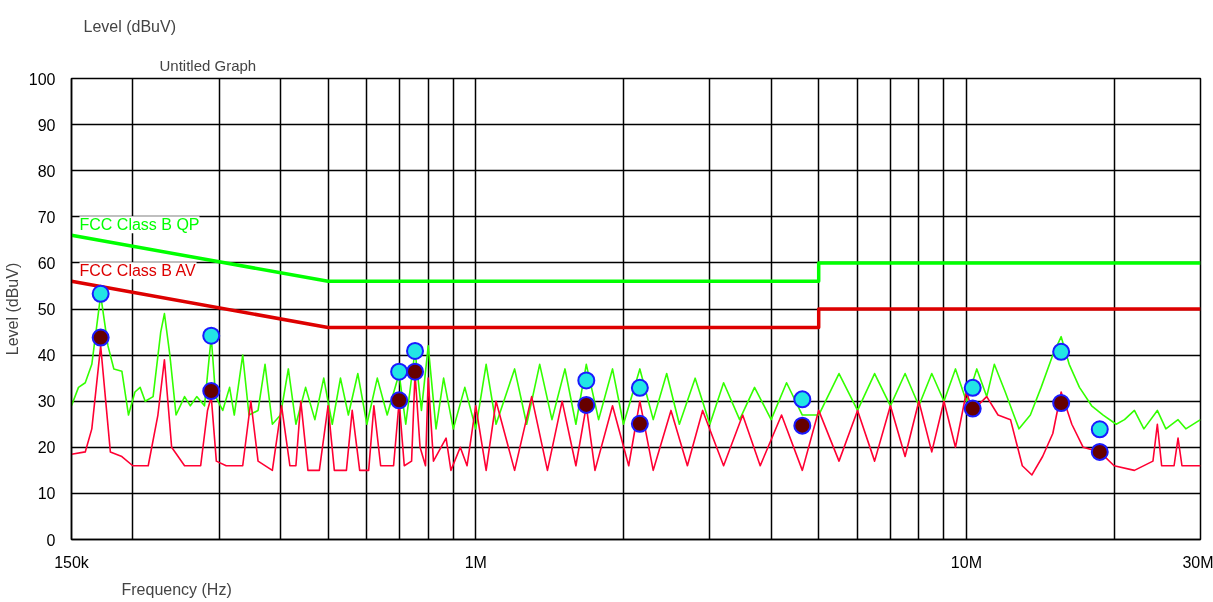 Image resolution: width=1213 pixels, height=602 pixels. What do you see at coordinates (12, 309) in the screenshot?
I see `y-axis-title: Level (dBuV)` at bounding box center [12, 309].